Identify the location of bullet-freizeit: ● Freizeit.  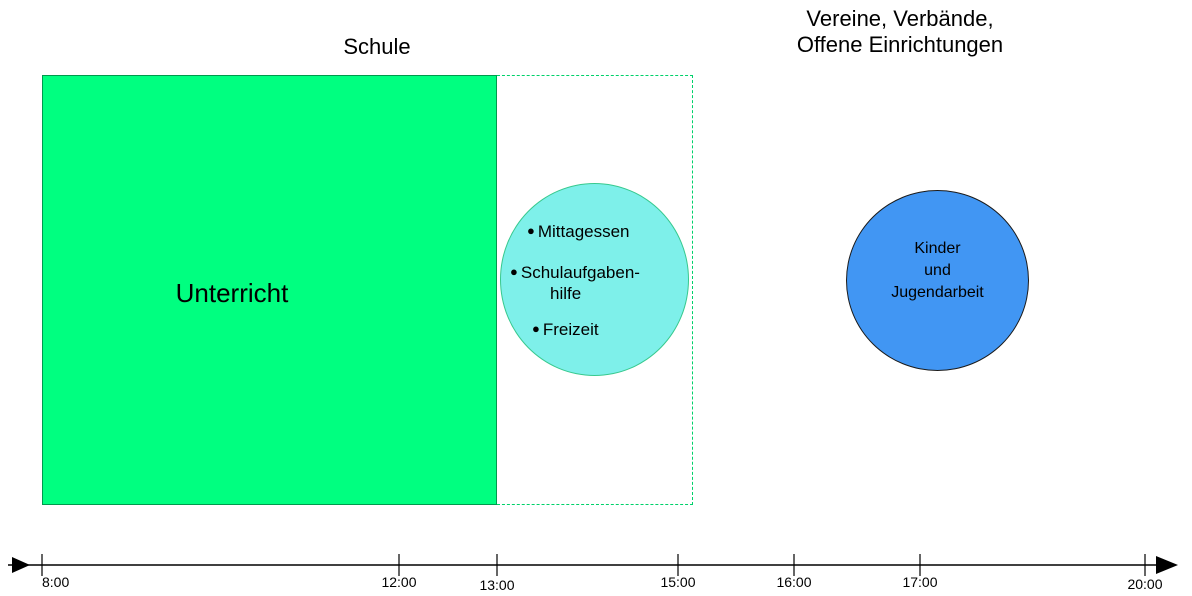
(565, 330).